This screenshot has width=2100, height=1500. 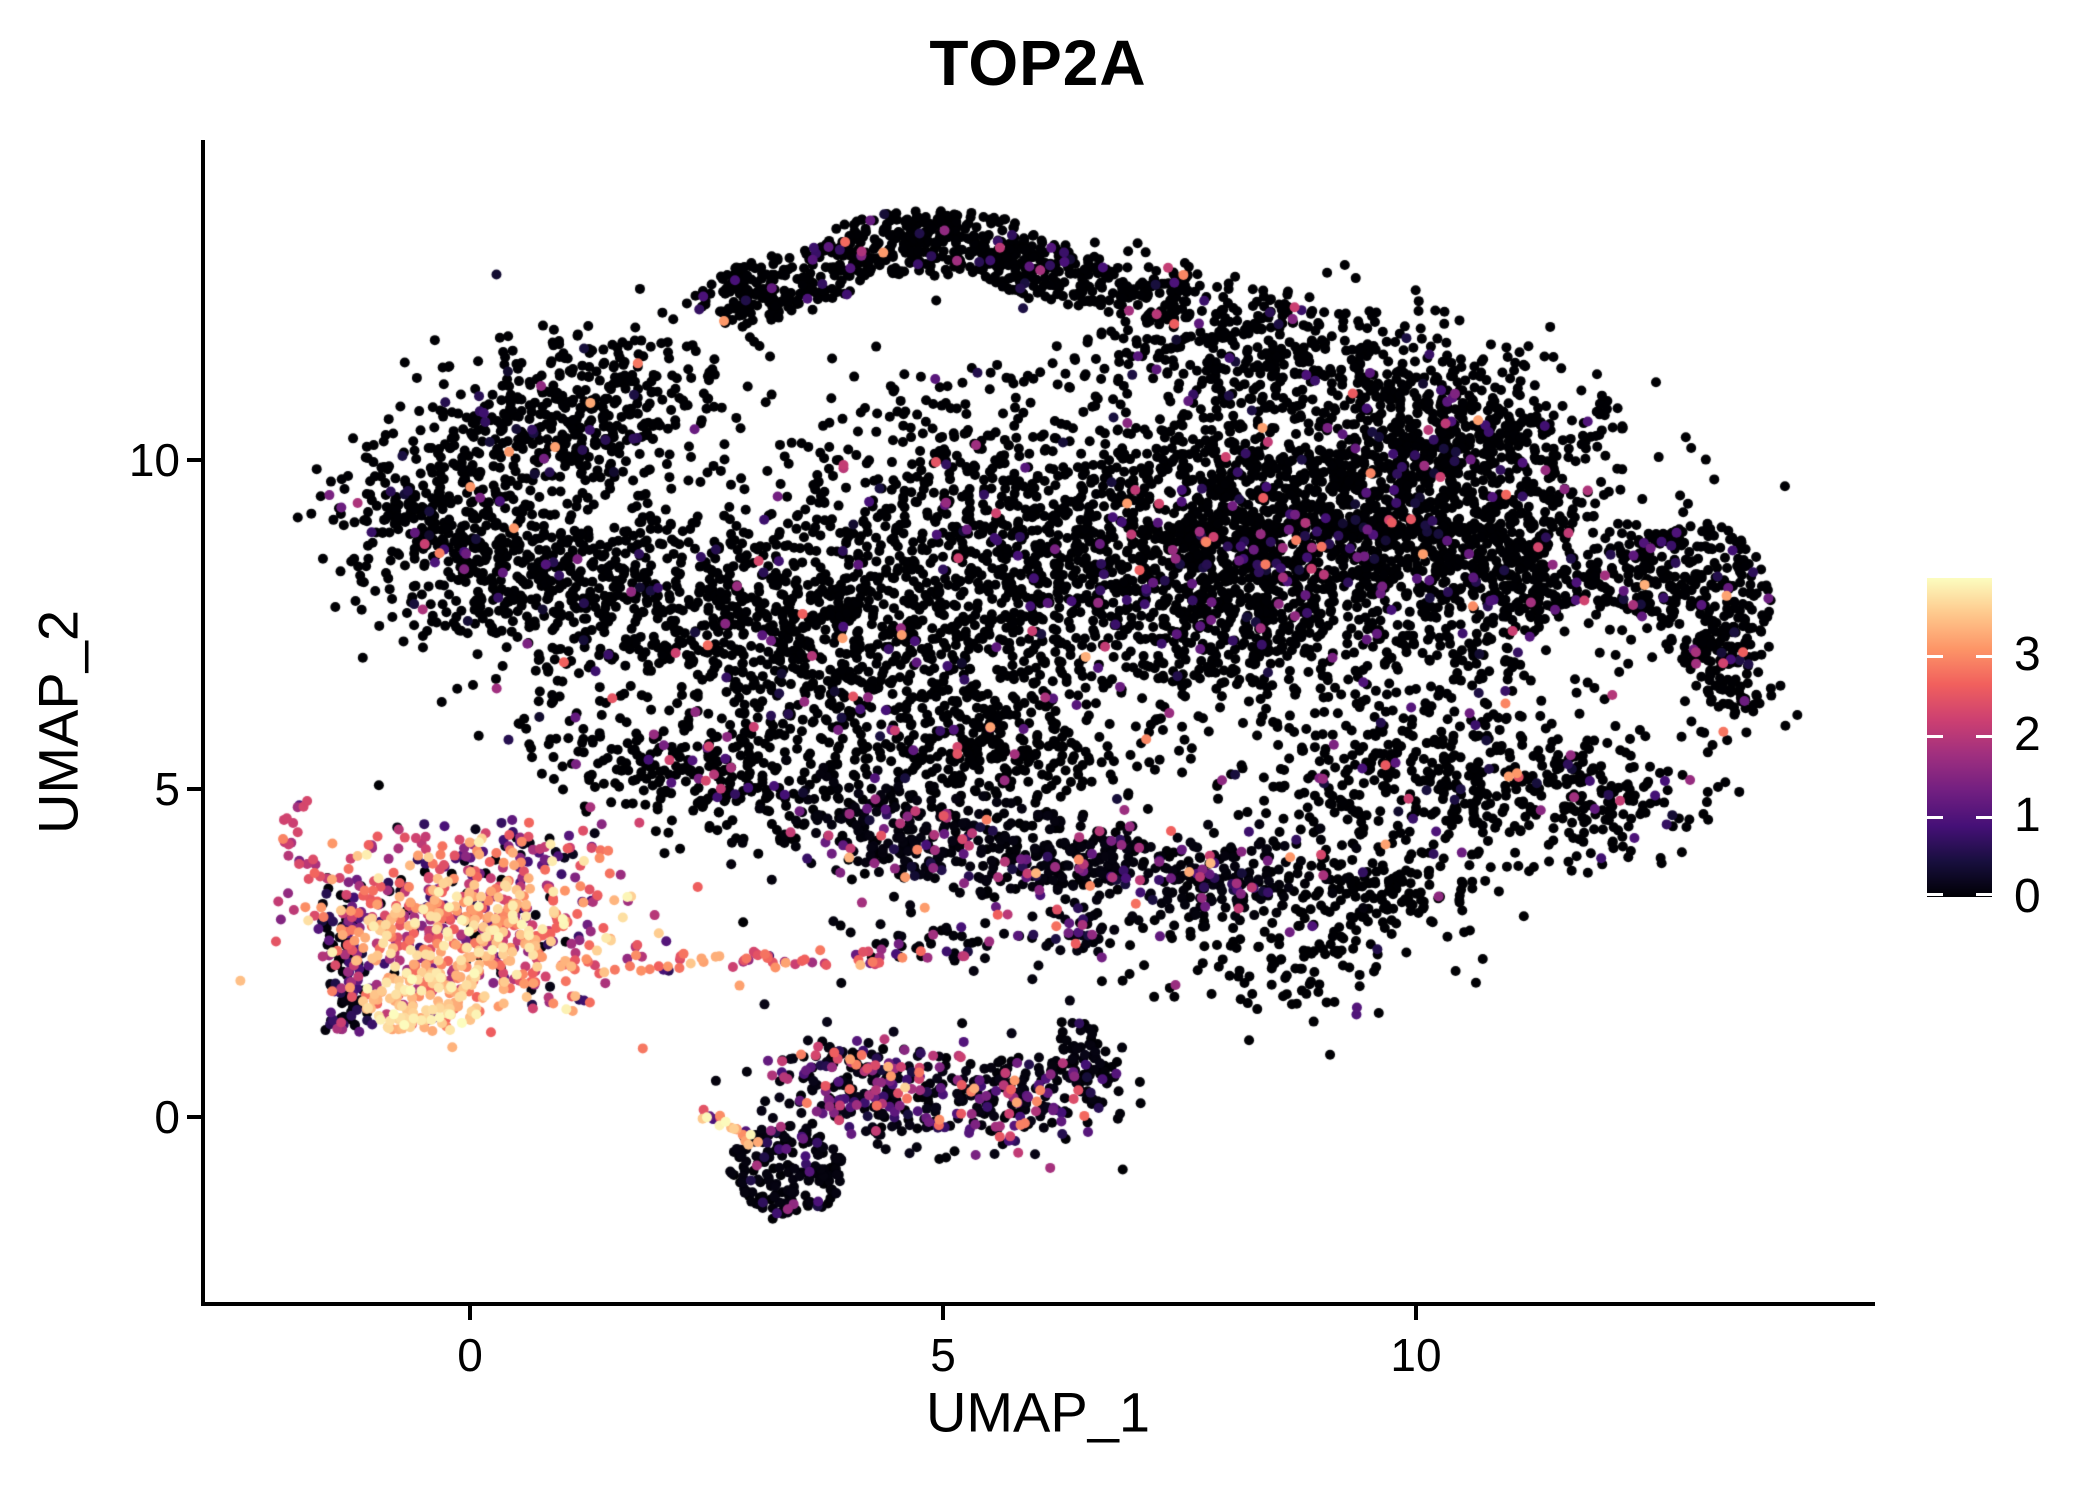 What do you see at coordinates (2027, 735) in the screenshot?
I see `colorbar-tick-label: 2` at bounding box center [2027, 735].